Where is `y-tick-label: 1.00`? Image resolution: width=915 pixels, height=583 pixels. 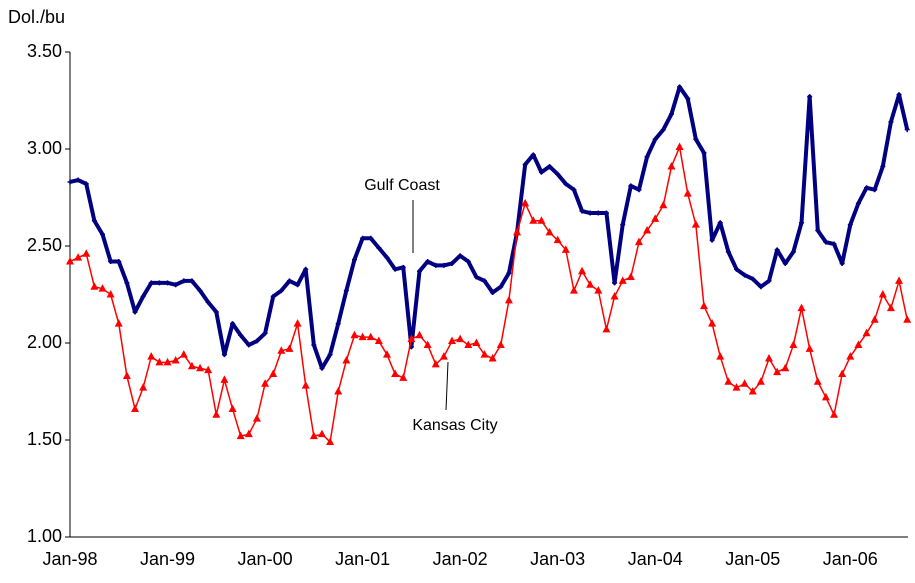
y-tick-label: 1.00 is located at coordinates (44, 536).